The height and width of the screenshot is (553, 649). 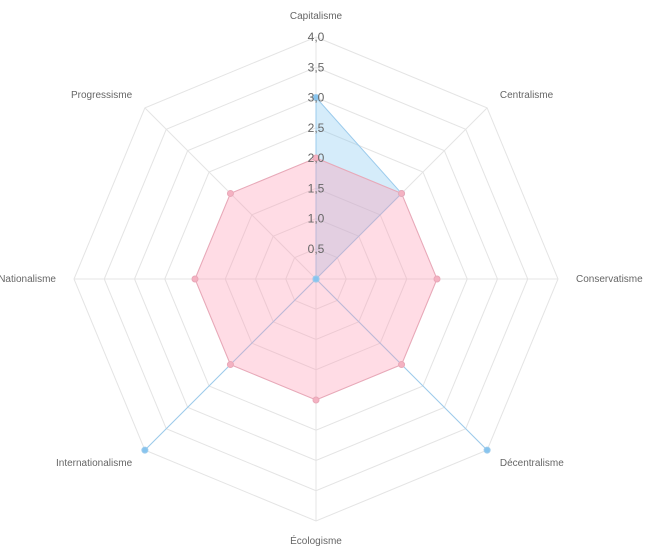 I want to click on tick-label-7: 3,5, so click(x=316, y=67).